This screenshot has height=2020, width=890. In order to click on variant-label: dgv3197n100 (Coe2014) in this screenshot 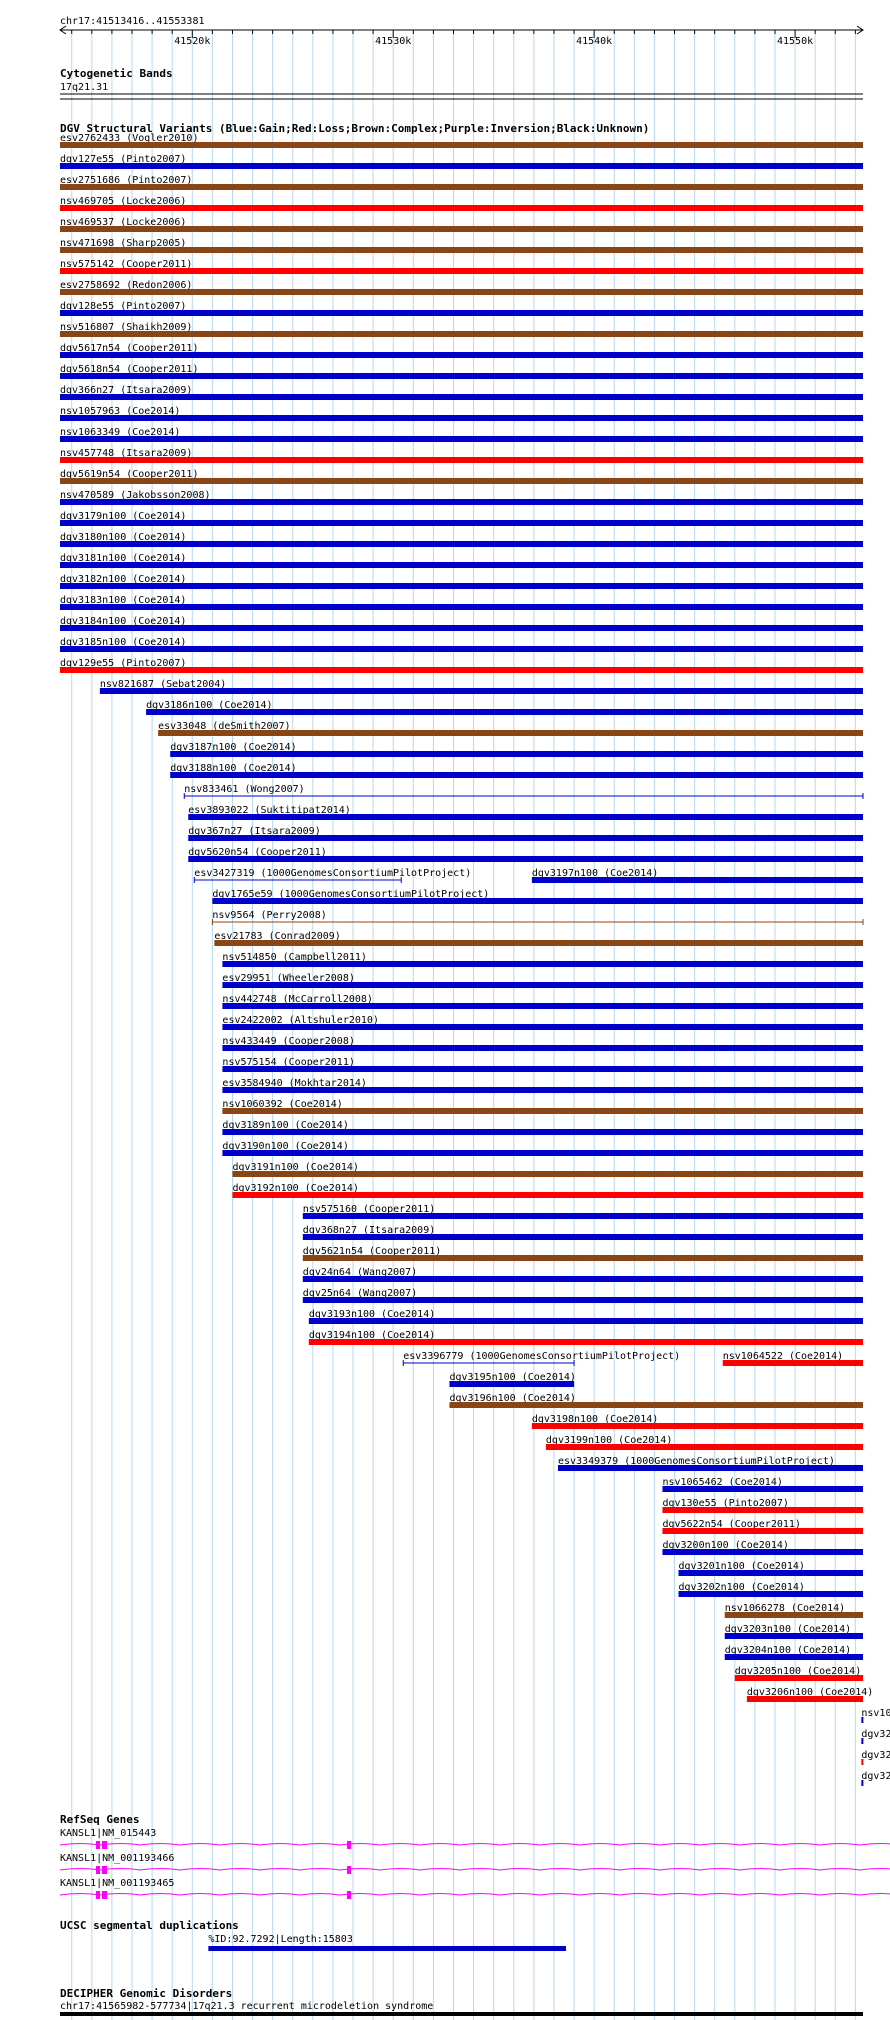, I will do `click(595, 873)`.